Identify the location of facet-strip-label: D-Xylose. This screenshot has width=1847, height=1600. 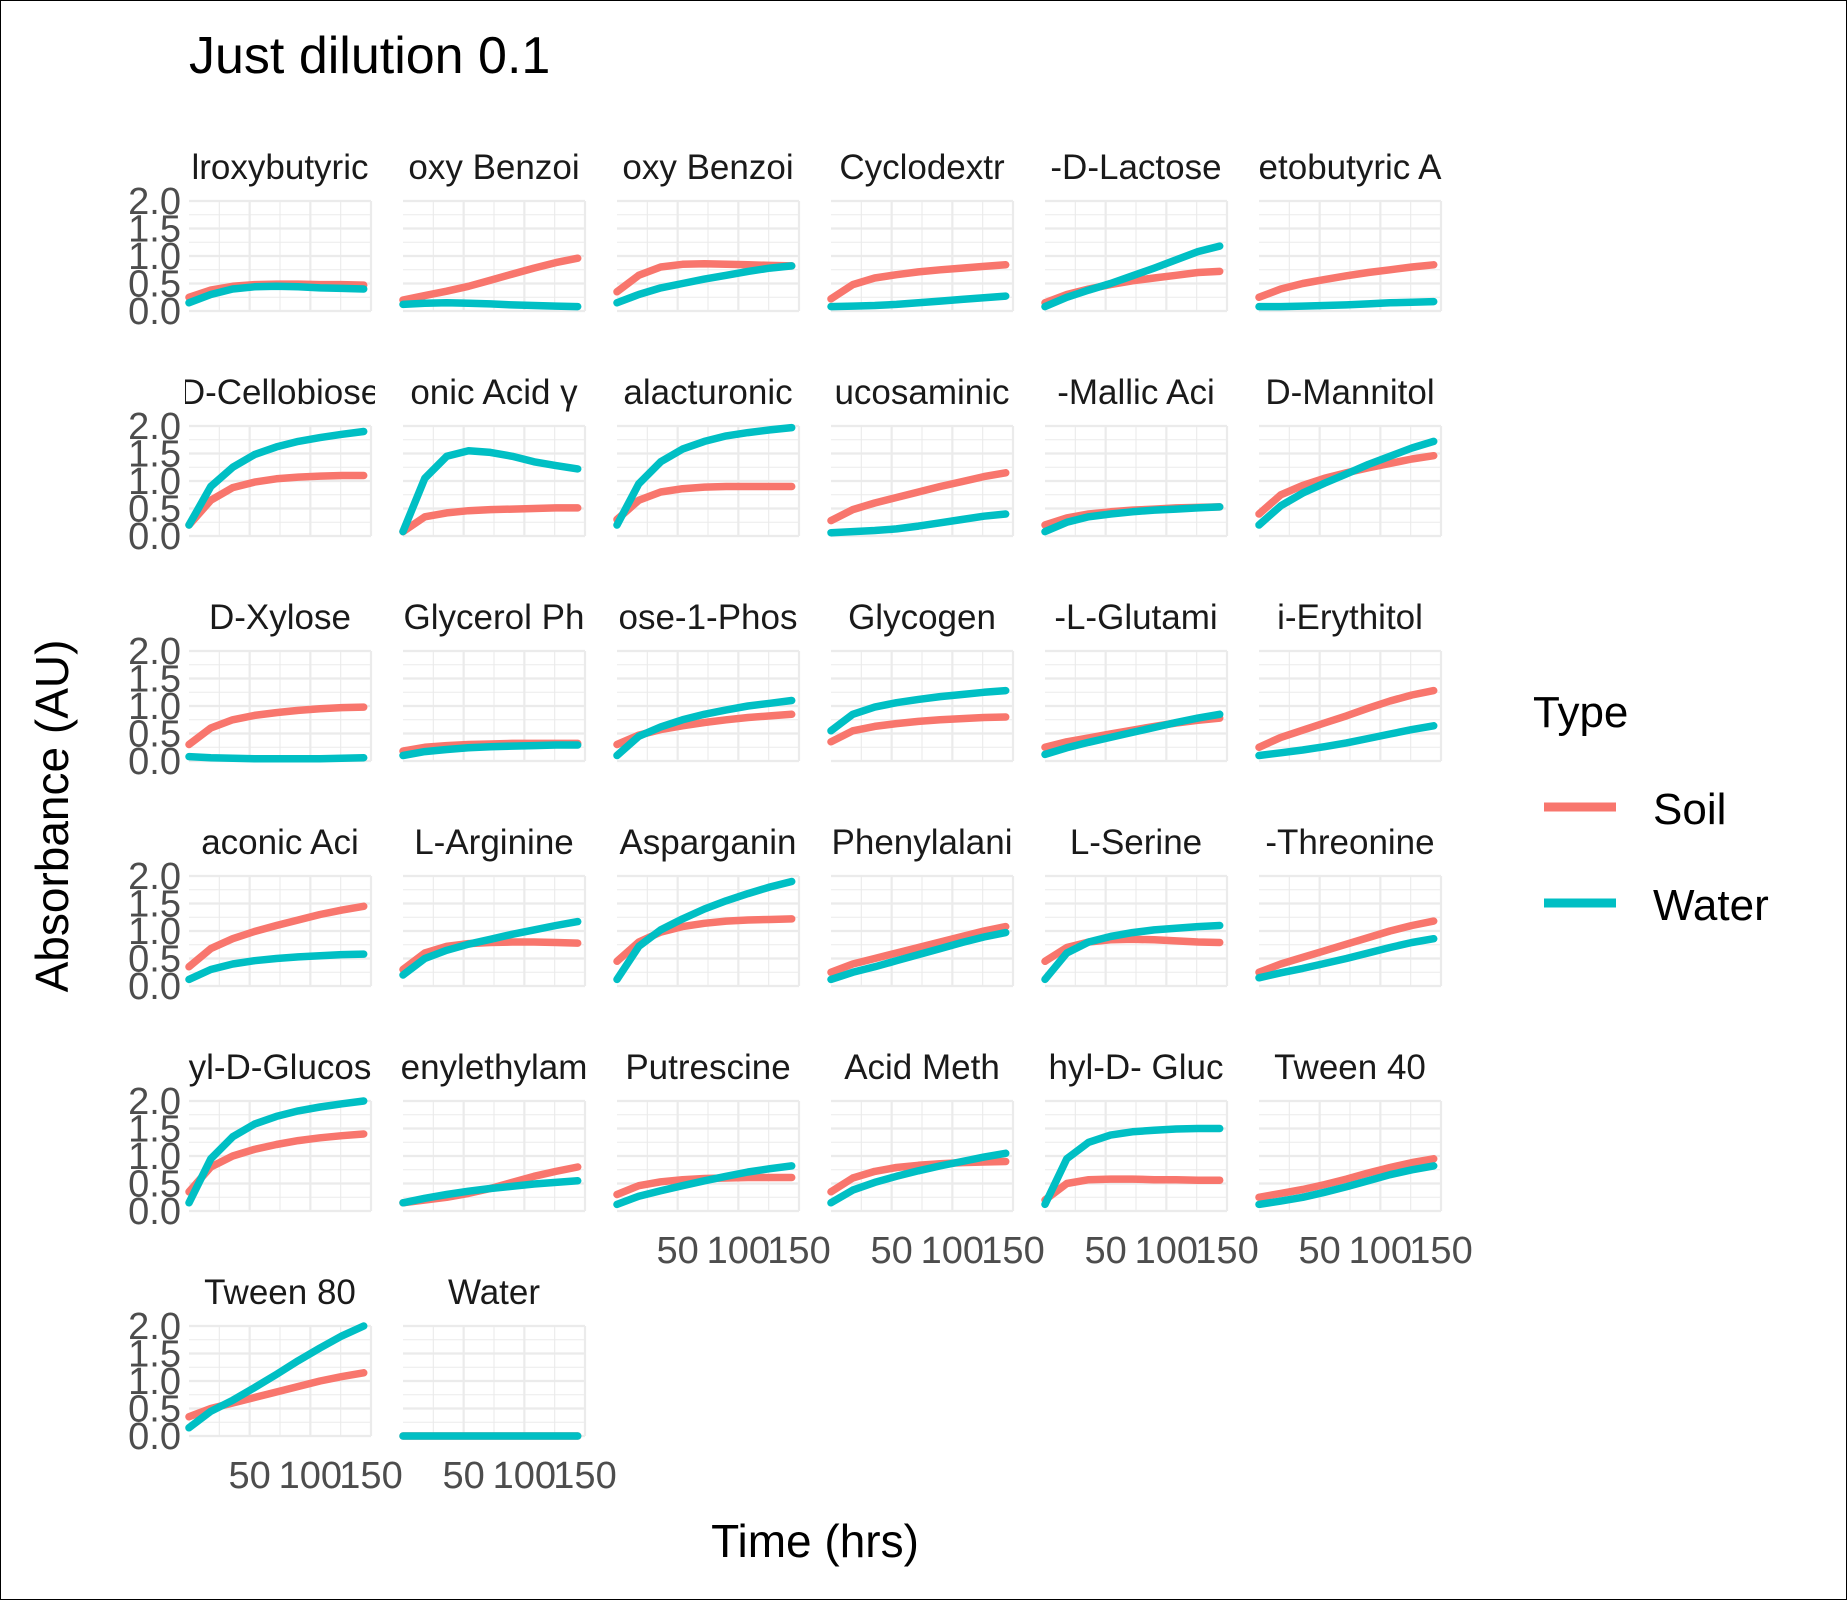
(280, 617).